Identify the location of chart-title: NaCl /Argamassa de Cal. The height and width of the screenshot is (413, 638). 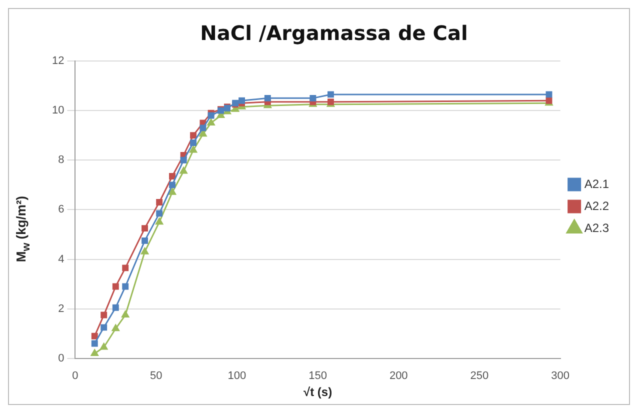
(334, 33).